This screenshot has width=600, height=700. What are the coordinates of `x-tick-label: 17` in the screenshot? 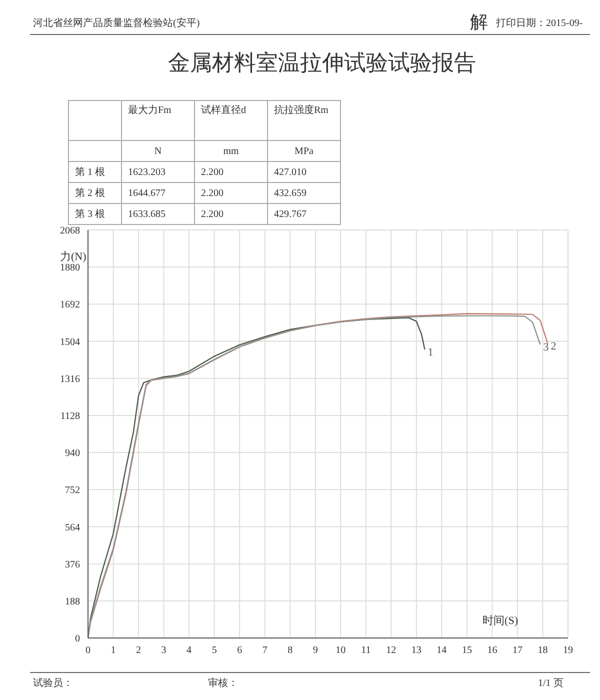 It's located at (517, 650).